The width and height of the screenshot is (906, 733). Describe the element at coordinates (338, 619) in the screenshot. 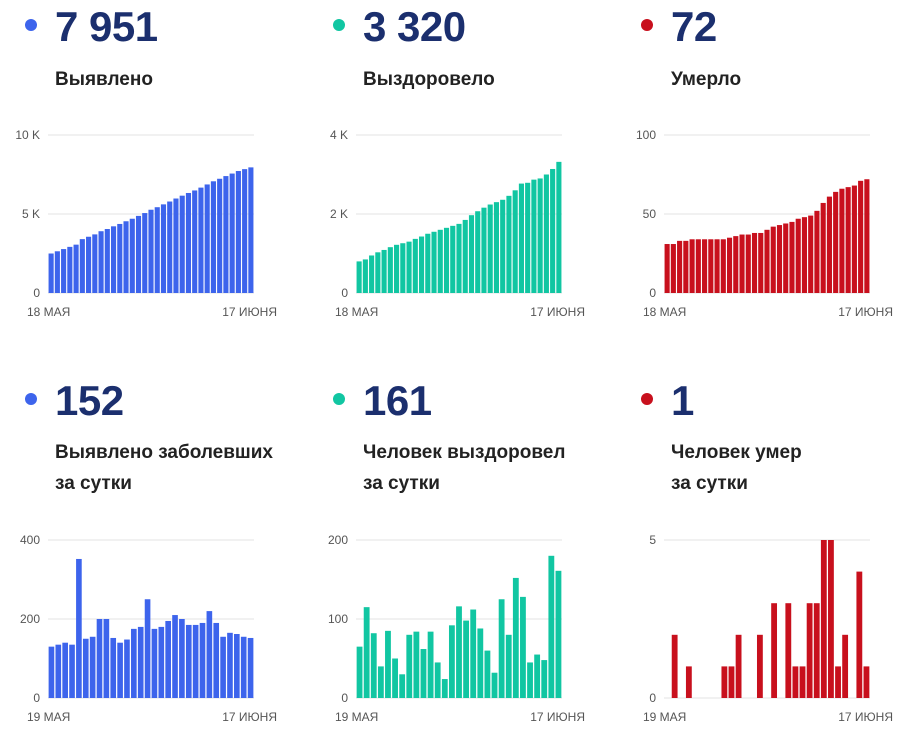

I see `y-tick-label: 100` at that location.